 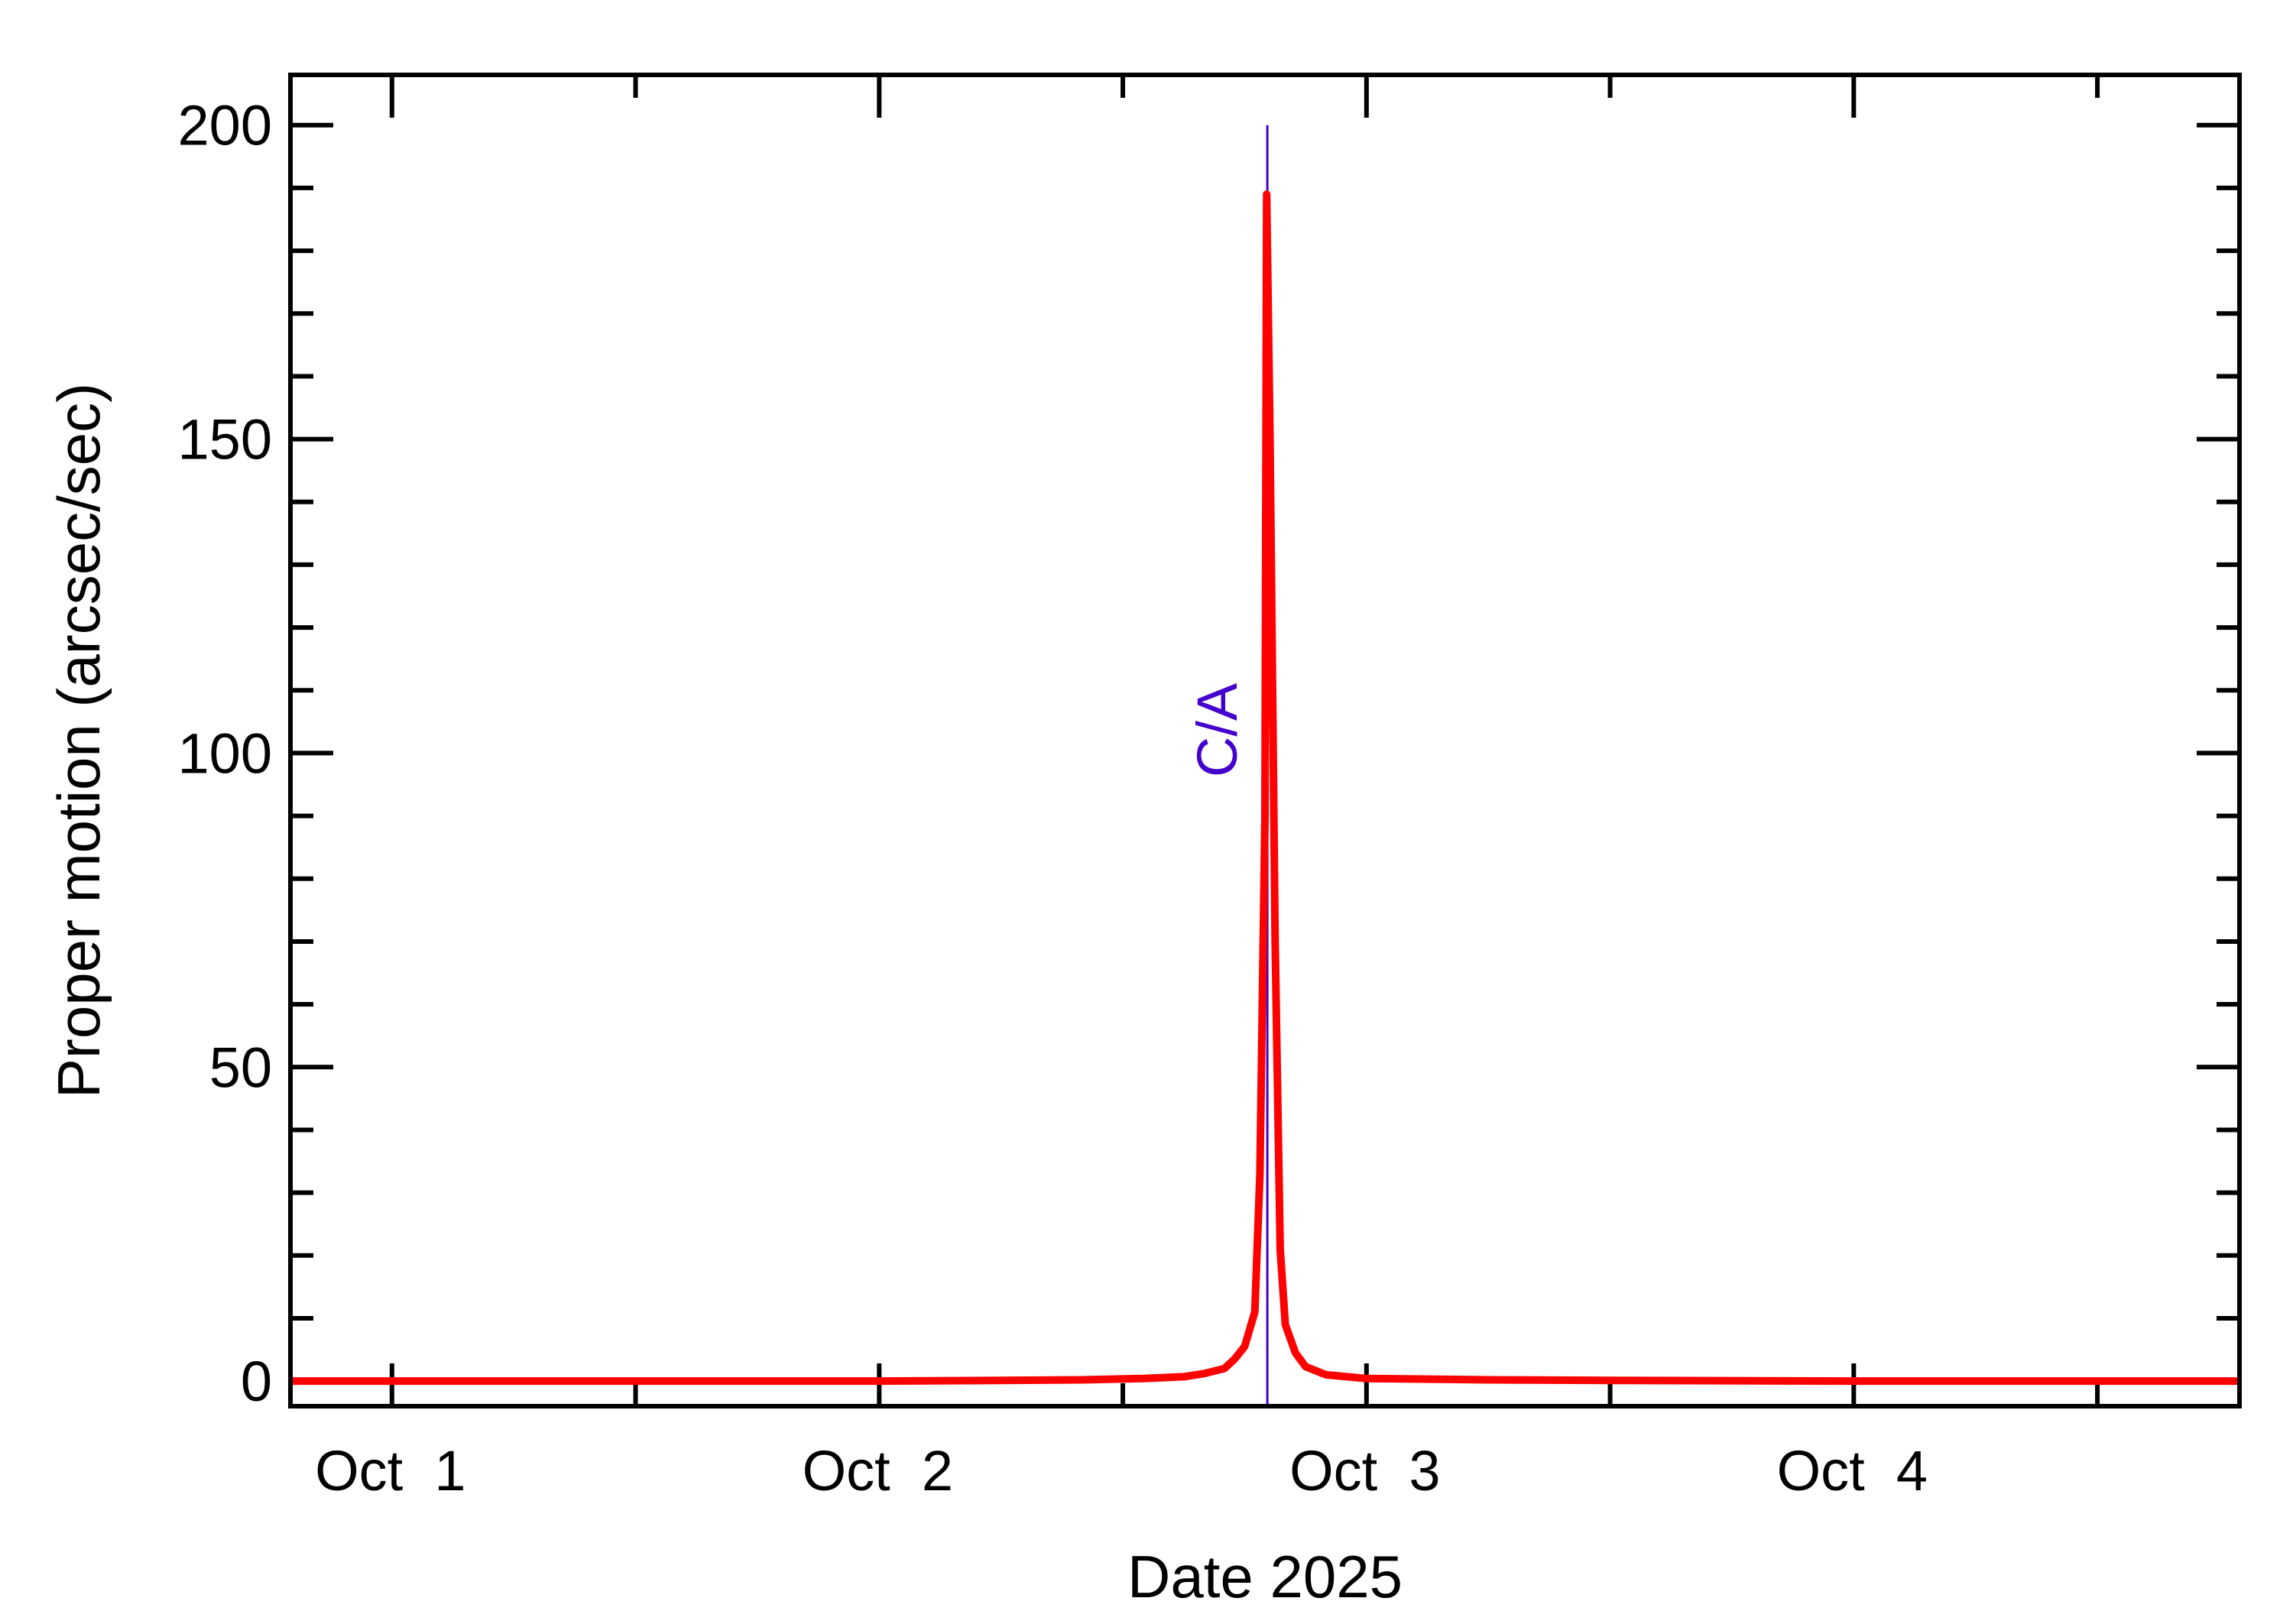 I want to click on y-tick-label: 100, so click(x=225, y=753).